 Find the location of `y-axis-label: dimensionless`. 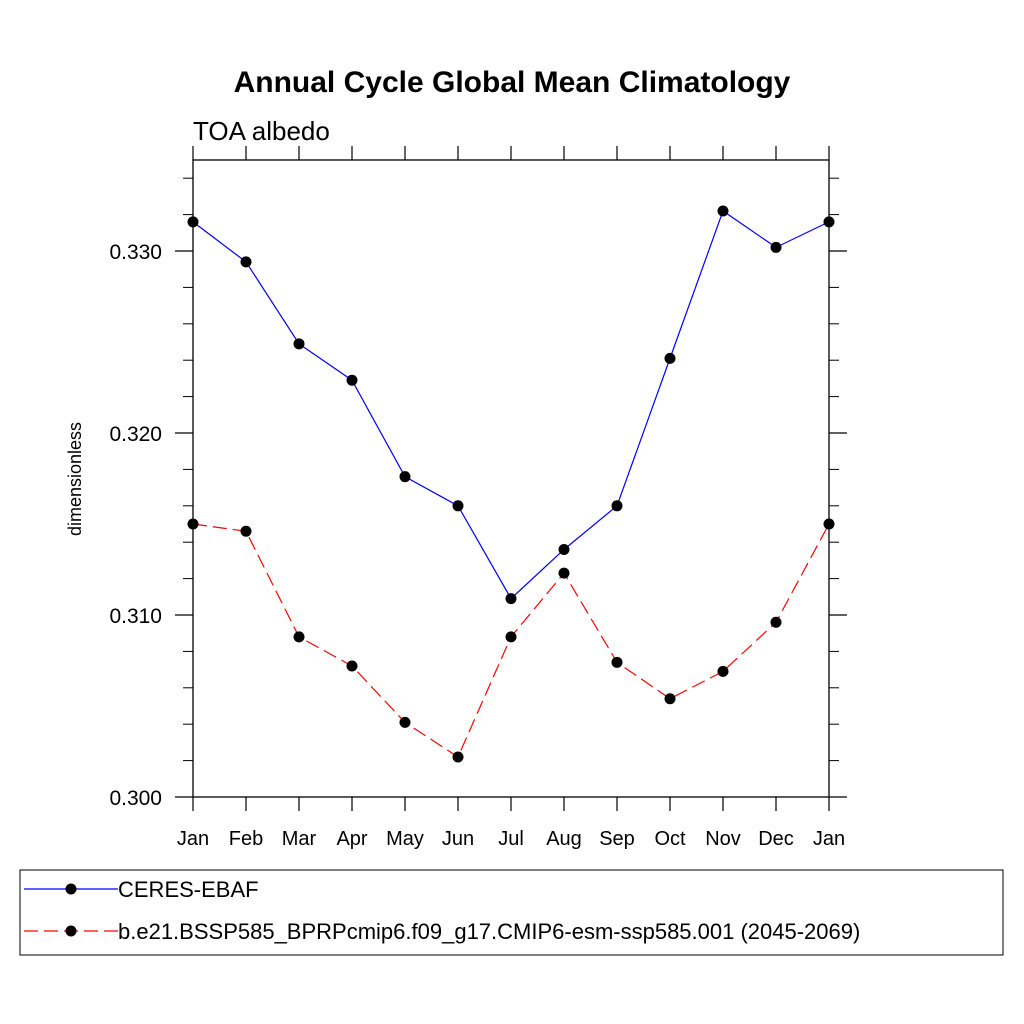

y-axis-label: dimensionless is located at coordinates (75, 479).